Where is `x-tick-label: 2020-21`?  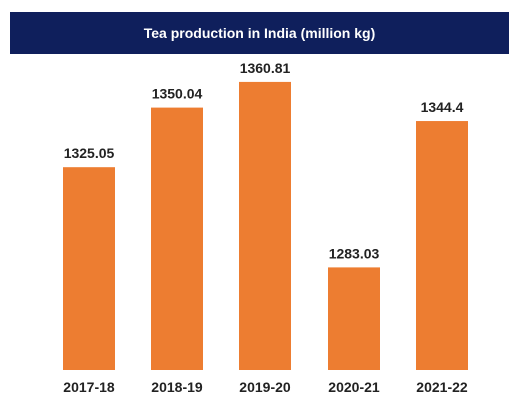 x-tick-label: 2020-21 is located at coordinates (354, 387).